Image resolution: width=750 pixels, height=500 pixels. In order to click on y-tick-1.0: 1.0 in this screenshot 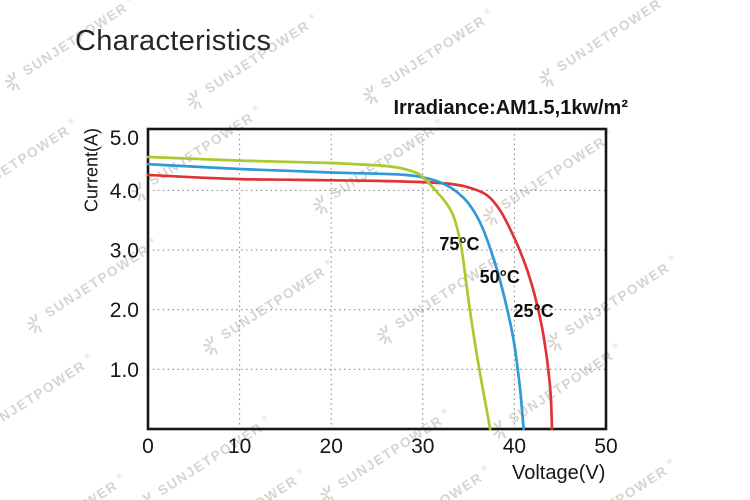, I will do `click(124, 370)`.